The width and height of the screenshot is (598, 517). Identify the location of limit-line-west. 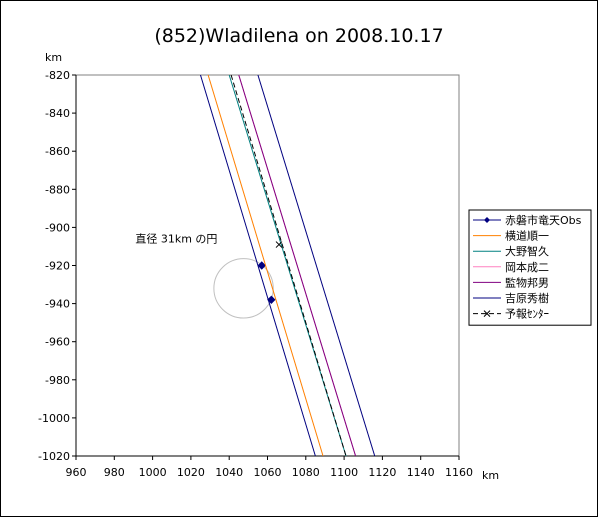
(257, 265).